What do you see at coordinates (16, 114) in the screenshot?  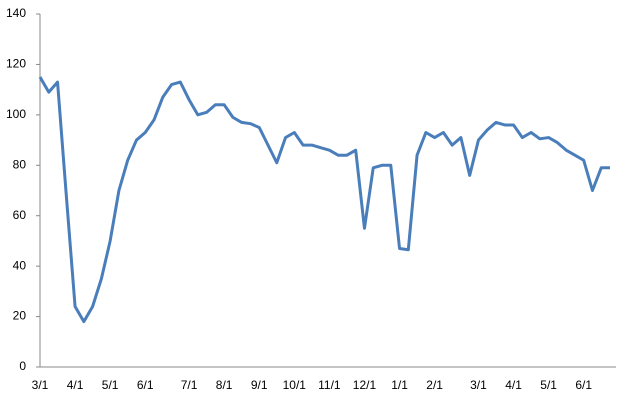 I see `y-tick-label: 100` at bounding box center [16, 114].